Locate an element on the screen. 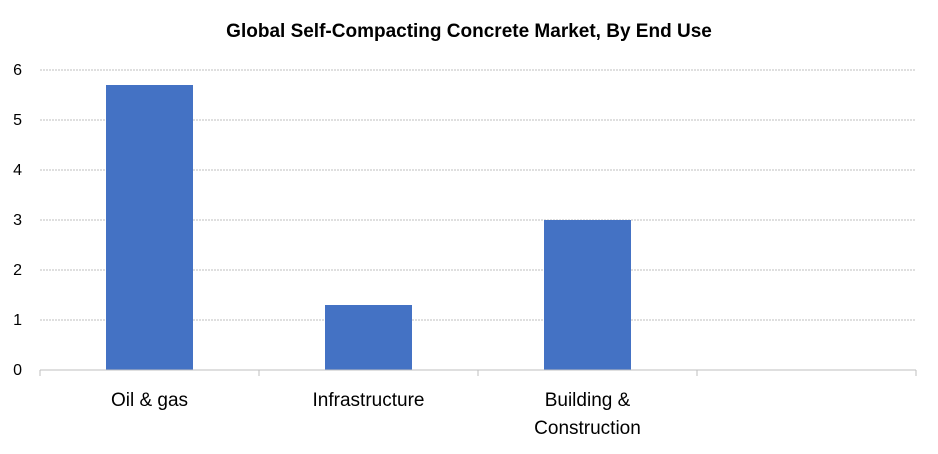 This screenshot has height=454, width=938. y-tick-label-0: 0 is located at coordinates (17, 370).